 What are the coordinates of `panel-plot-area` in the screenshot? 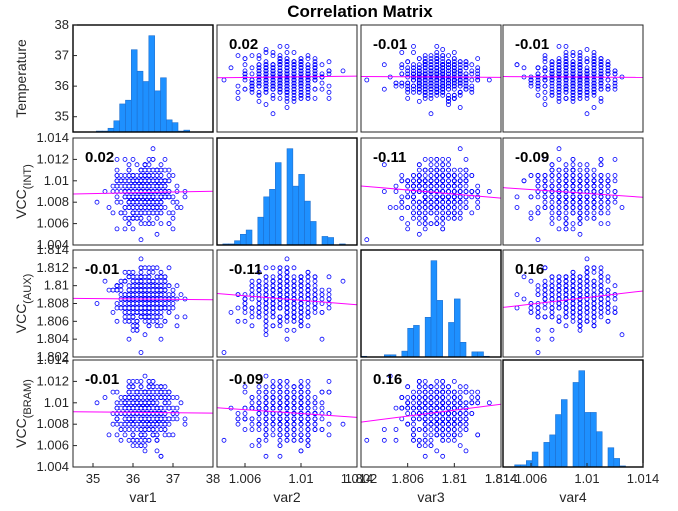 It's located at (573, 80).